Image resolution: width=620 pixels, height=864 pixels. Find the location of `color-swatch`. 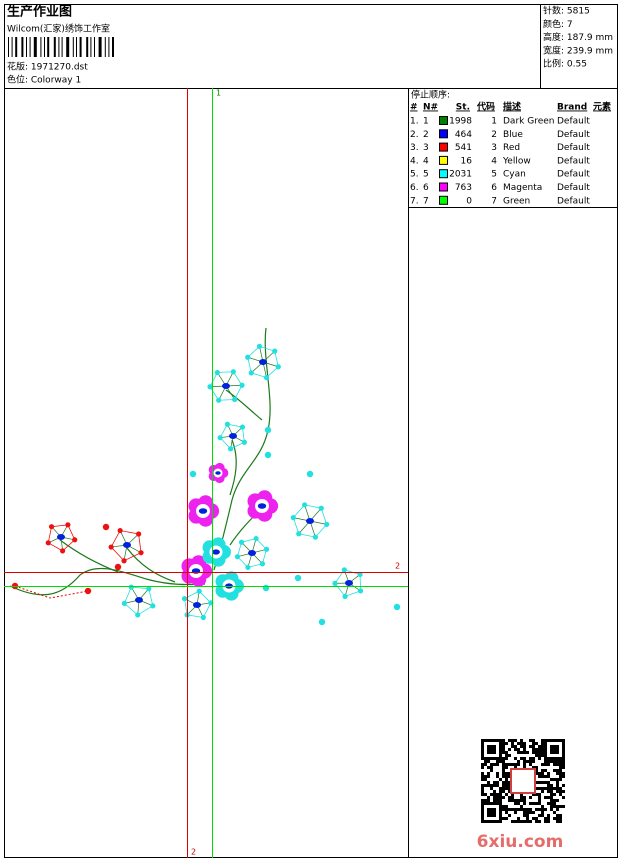

color-swatch is located at coordinates (444, 134).